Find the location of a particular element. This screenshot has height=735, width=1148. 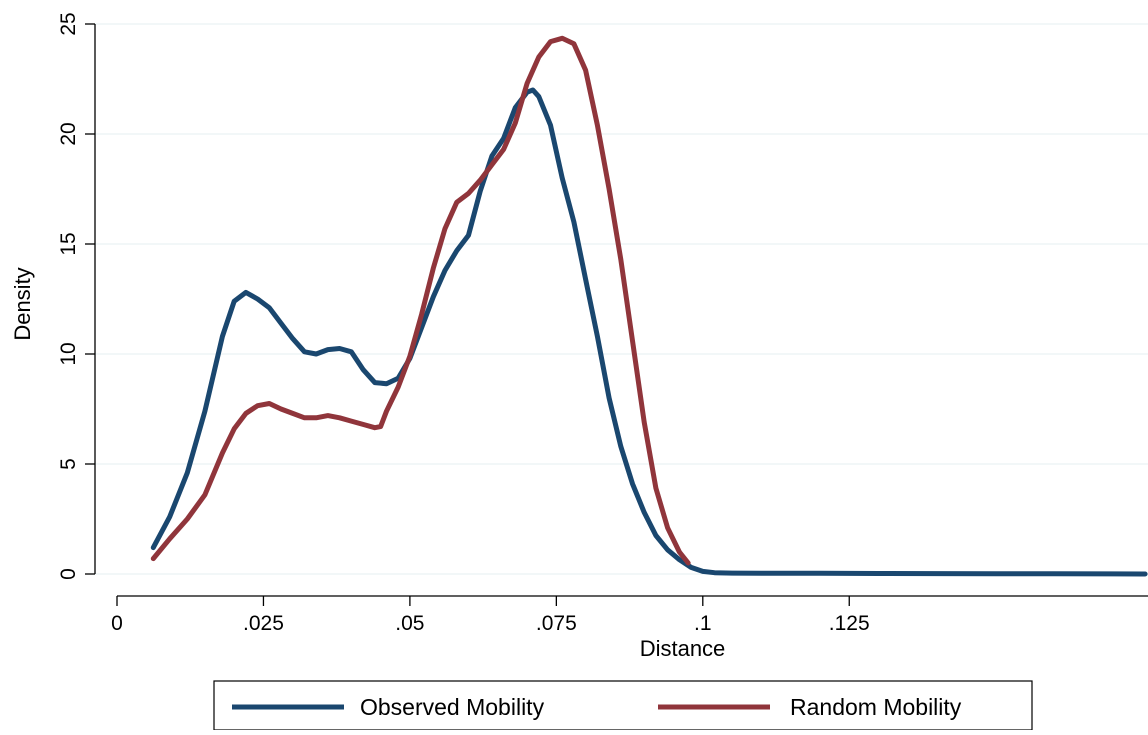

y-tick-label-10: 10 is located at coordinates (68, 353).